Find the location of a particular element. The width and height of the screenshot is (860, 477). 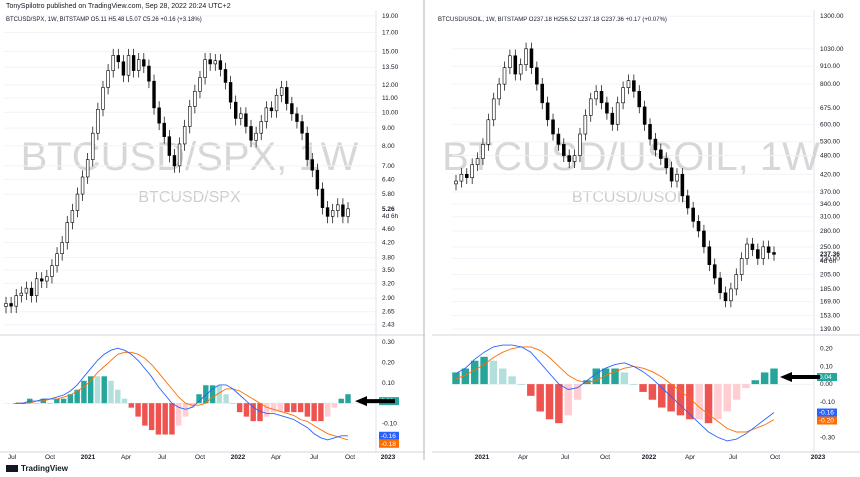

price-axis-tick-label: 6.40 is located at coordinates (388, 179).